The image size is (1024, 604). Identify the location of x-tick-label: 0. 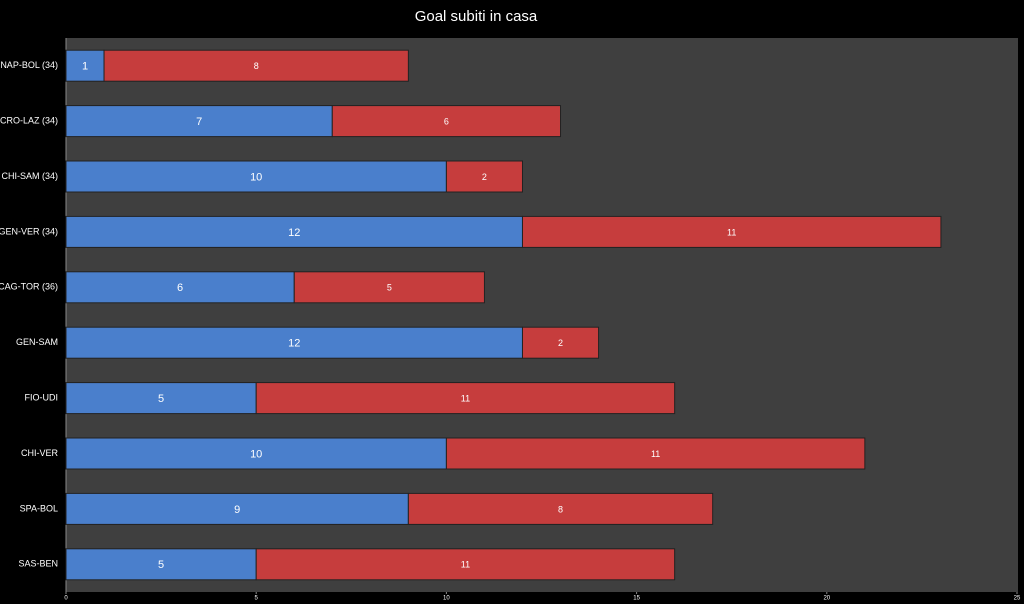
(66, 599).